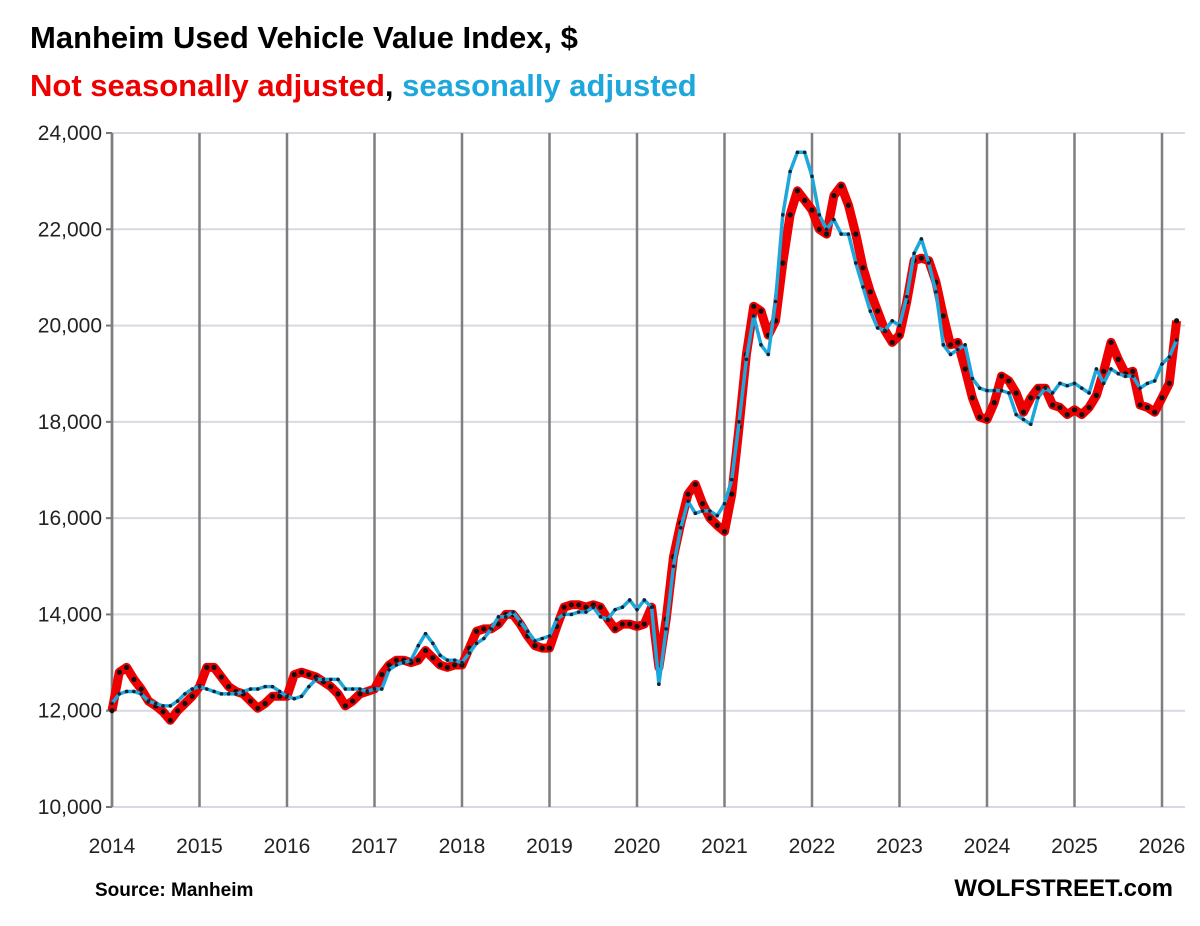 The width and height of the screenshot is (1200, 926). Describe the element at coordinates (70, 518) in the screenshot. I see `y-tick-label: 16,000` at that location.